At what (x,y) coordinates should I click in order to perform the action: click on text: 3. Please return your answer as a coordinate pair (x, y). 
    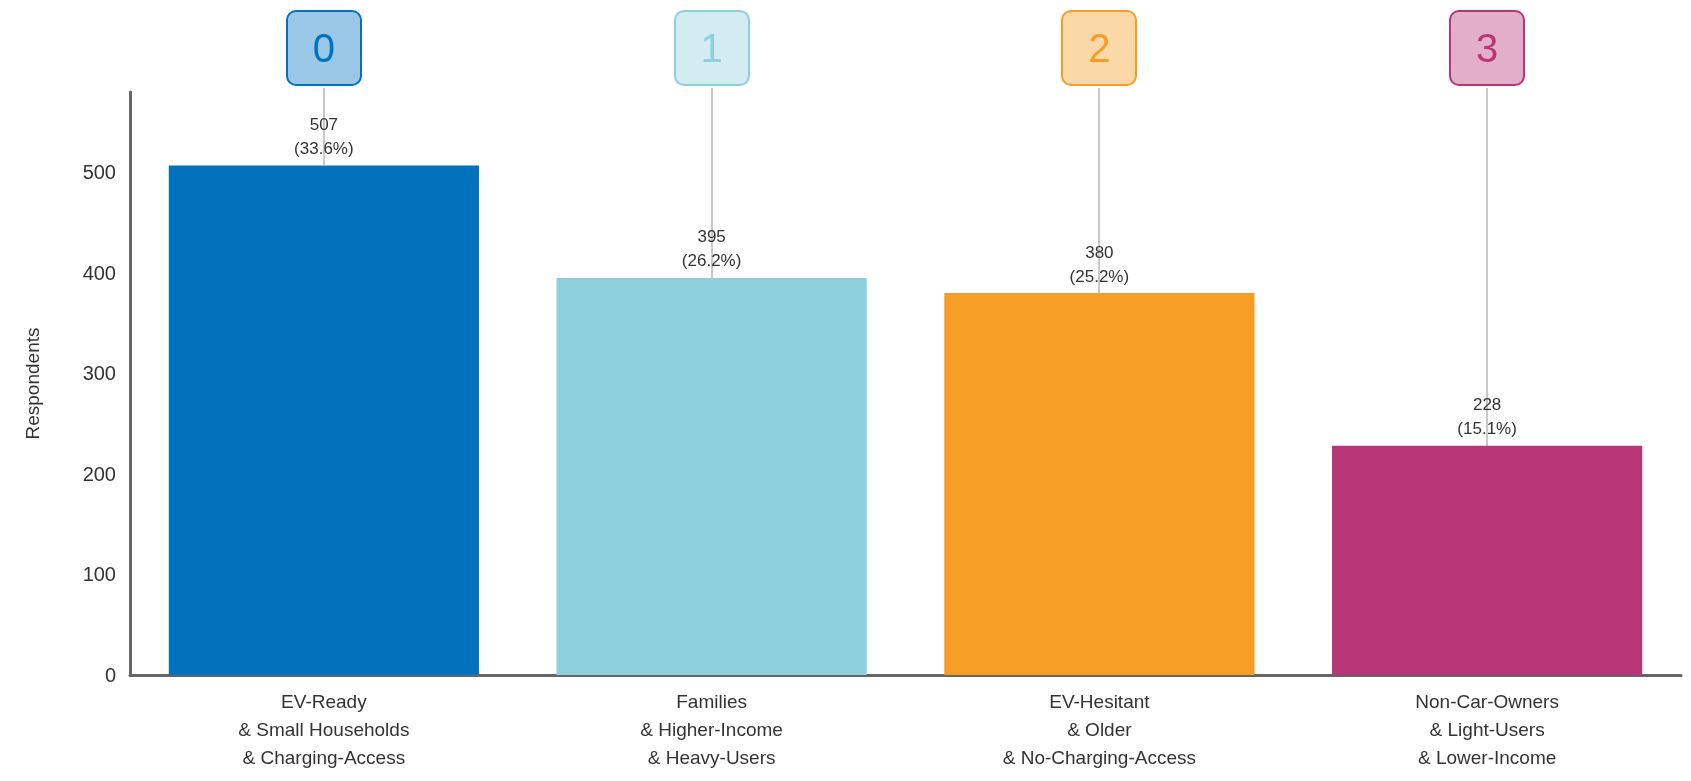
    Looking at the image, I should click on (1487, 48).